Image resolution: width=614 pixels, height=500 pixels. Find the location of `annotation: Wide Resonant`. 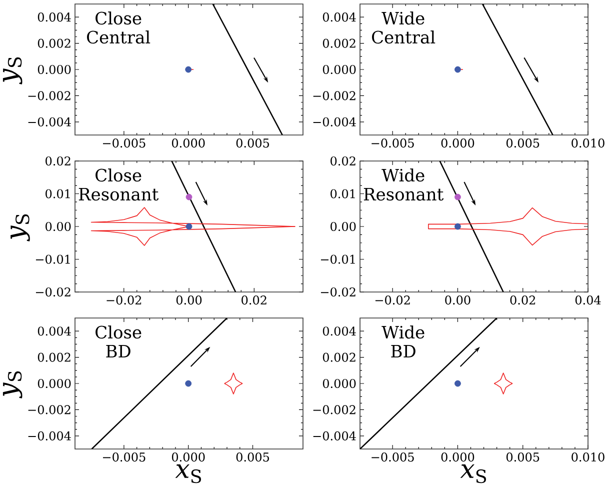

annotation: Wide Resonant is located at coordinates (404, 184).